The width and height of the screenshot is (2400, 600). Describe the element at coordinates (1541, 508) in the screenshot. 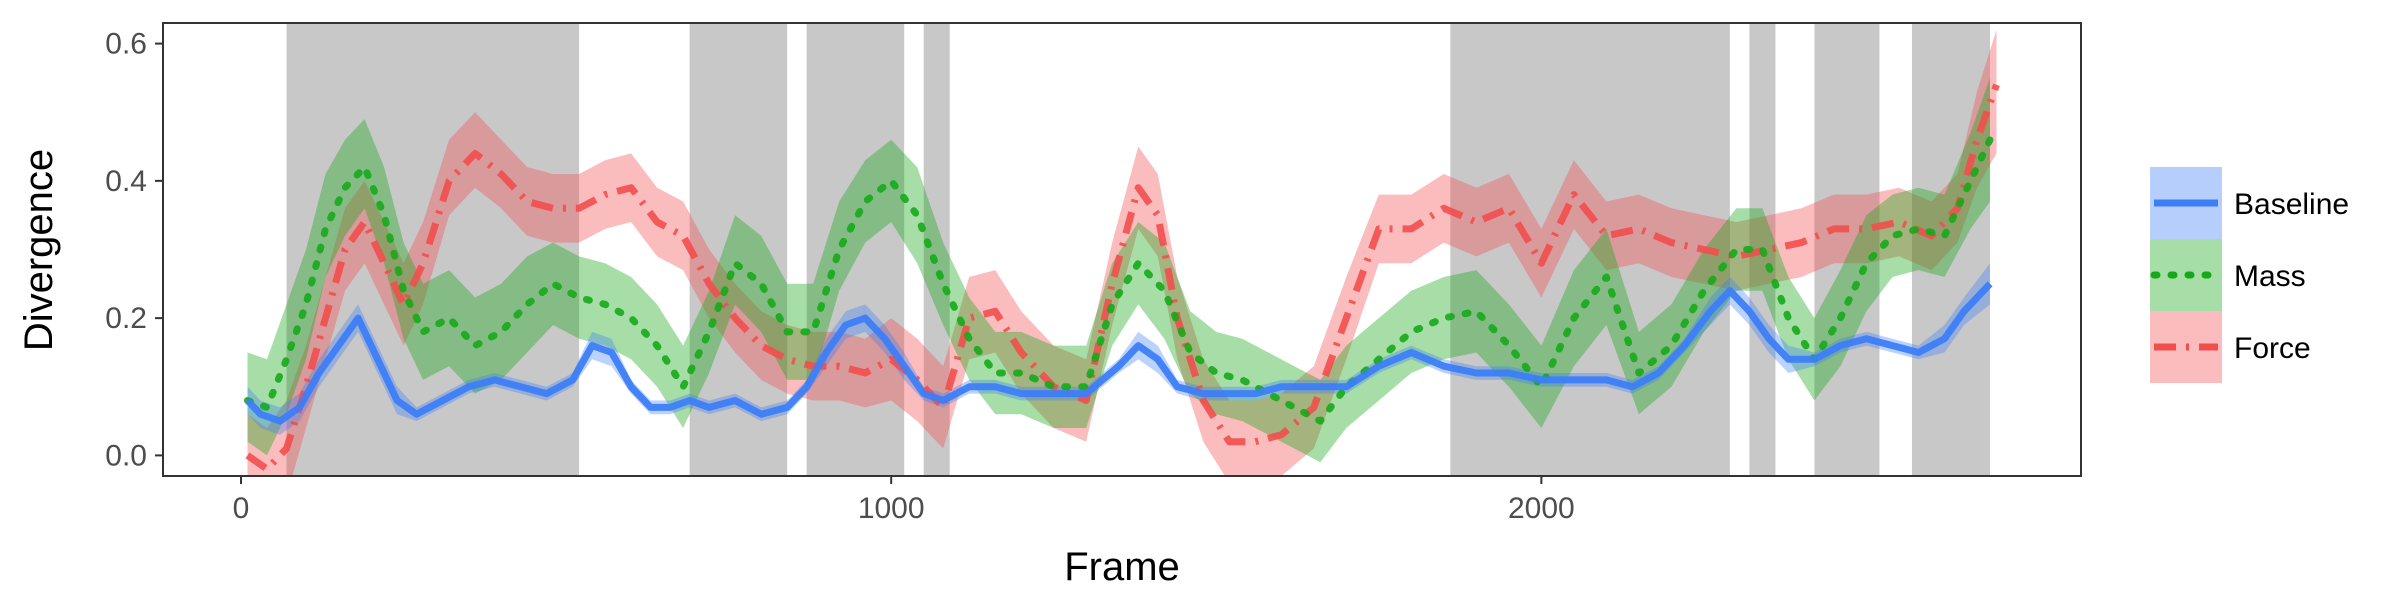

I see `x-tick-label: 2000` at that location.